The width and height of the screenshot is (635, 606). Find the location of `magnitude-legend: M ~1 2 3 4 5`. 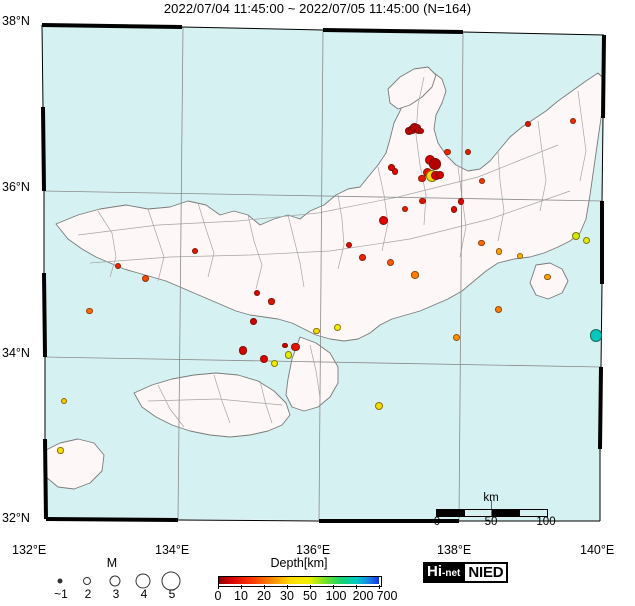

magnitude-legend: M ~1 2 3 4 5 is located at coordinates (112, 580).